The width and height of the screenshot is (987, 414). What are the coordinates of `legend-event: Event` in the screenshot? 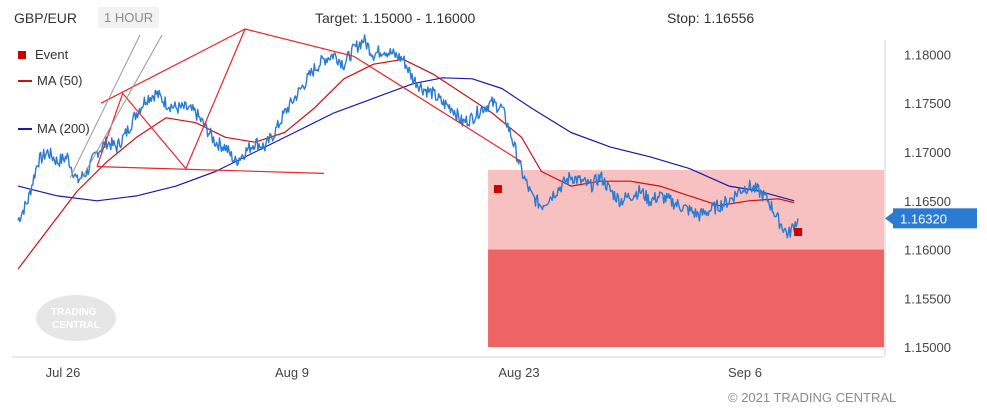 It's located at (43, 54).